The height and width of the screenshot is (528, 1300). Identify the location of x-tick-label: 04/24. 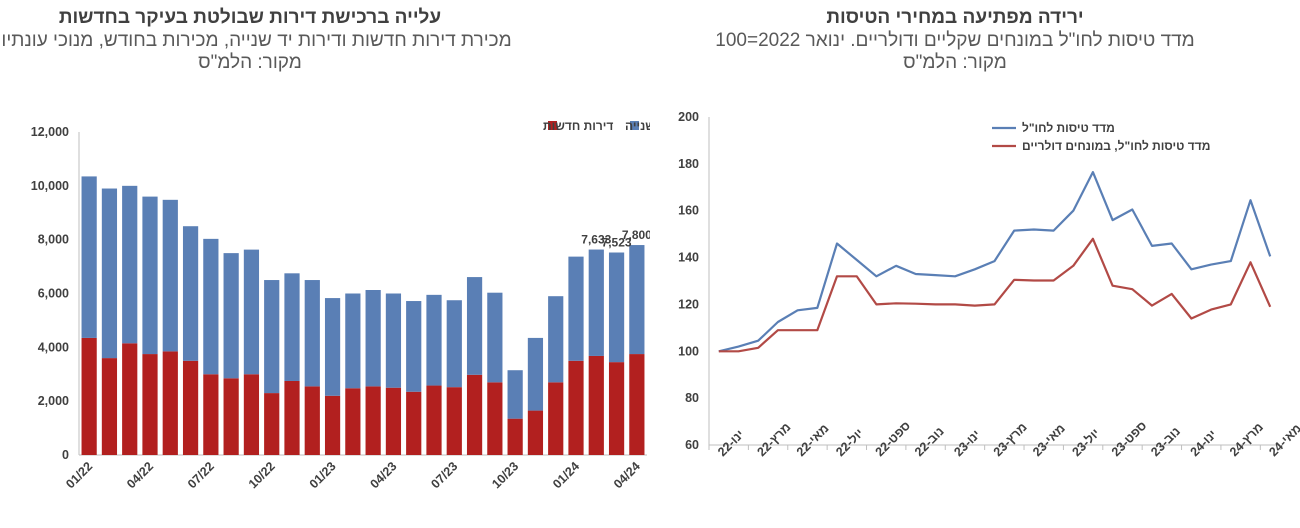
(627, 475).